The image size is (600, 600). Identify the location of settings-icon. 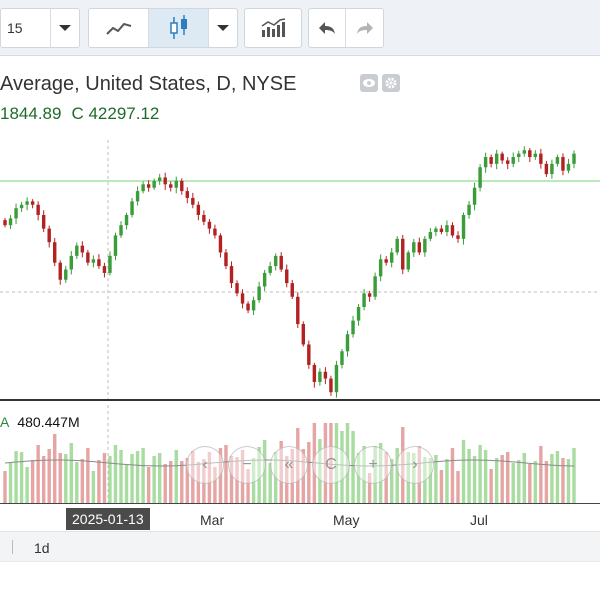
(391, 83).